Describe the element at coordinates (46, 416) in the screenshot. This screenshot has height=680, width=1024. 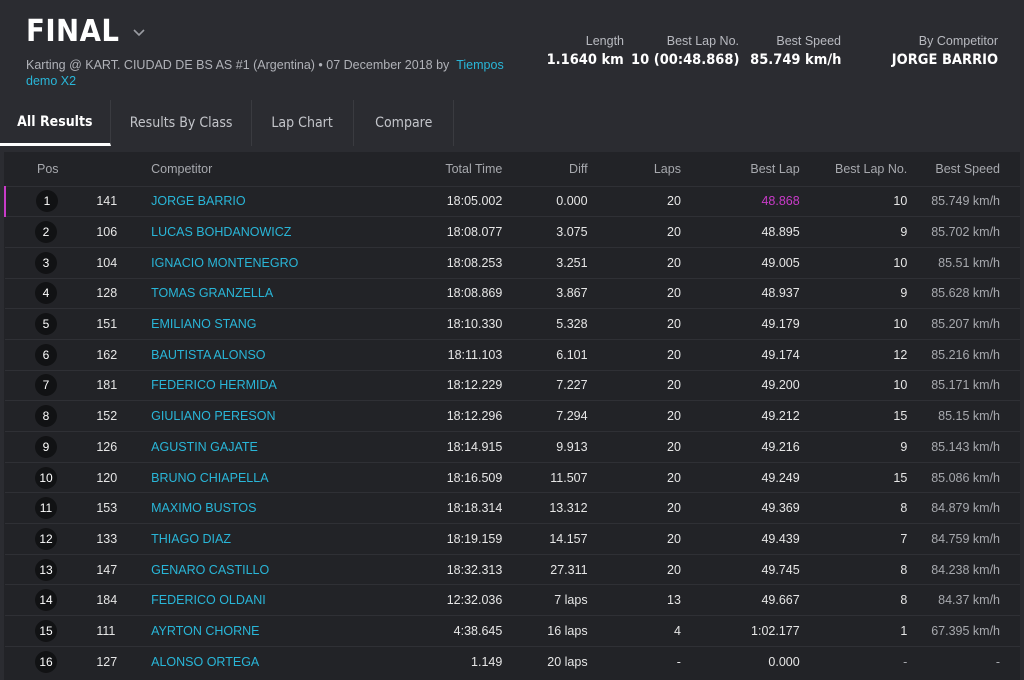
I see `position-badge: 8` at that location.